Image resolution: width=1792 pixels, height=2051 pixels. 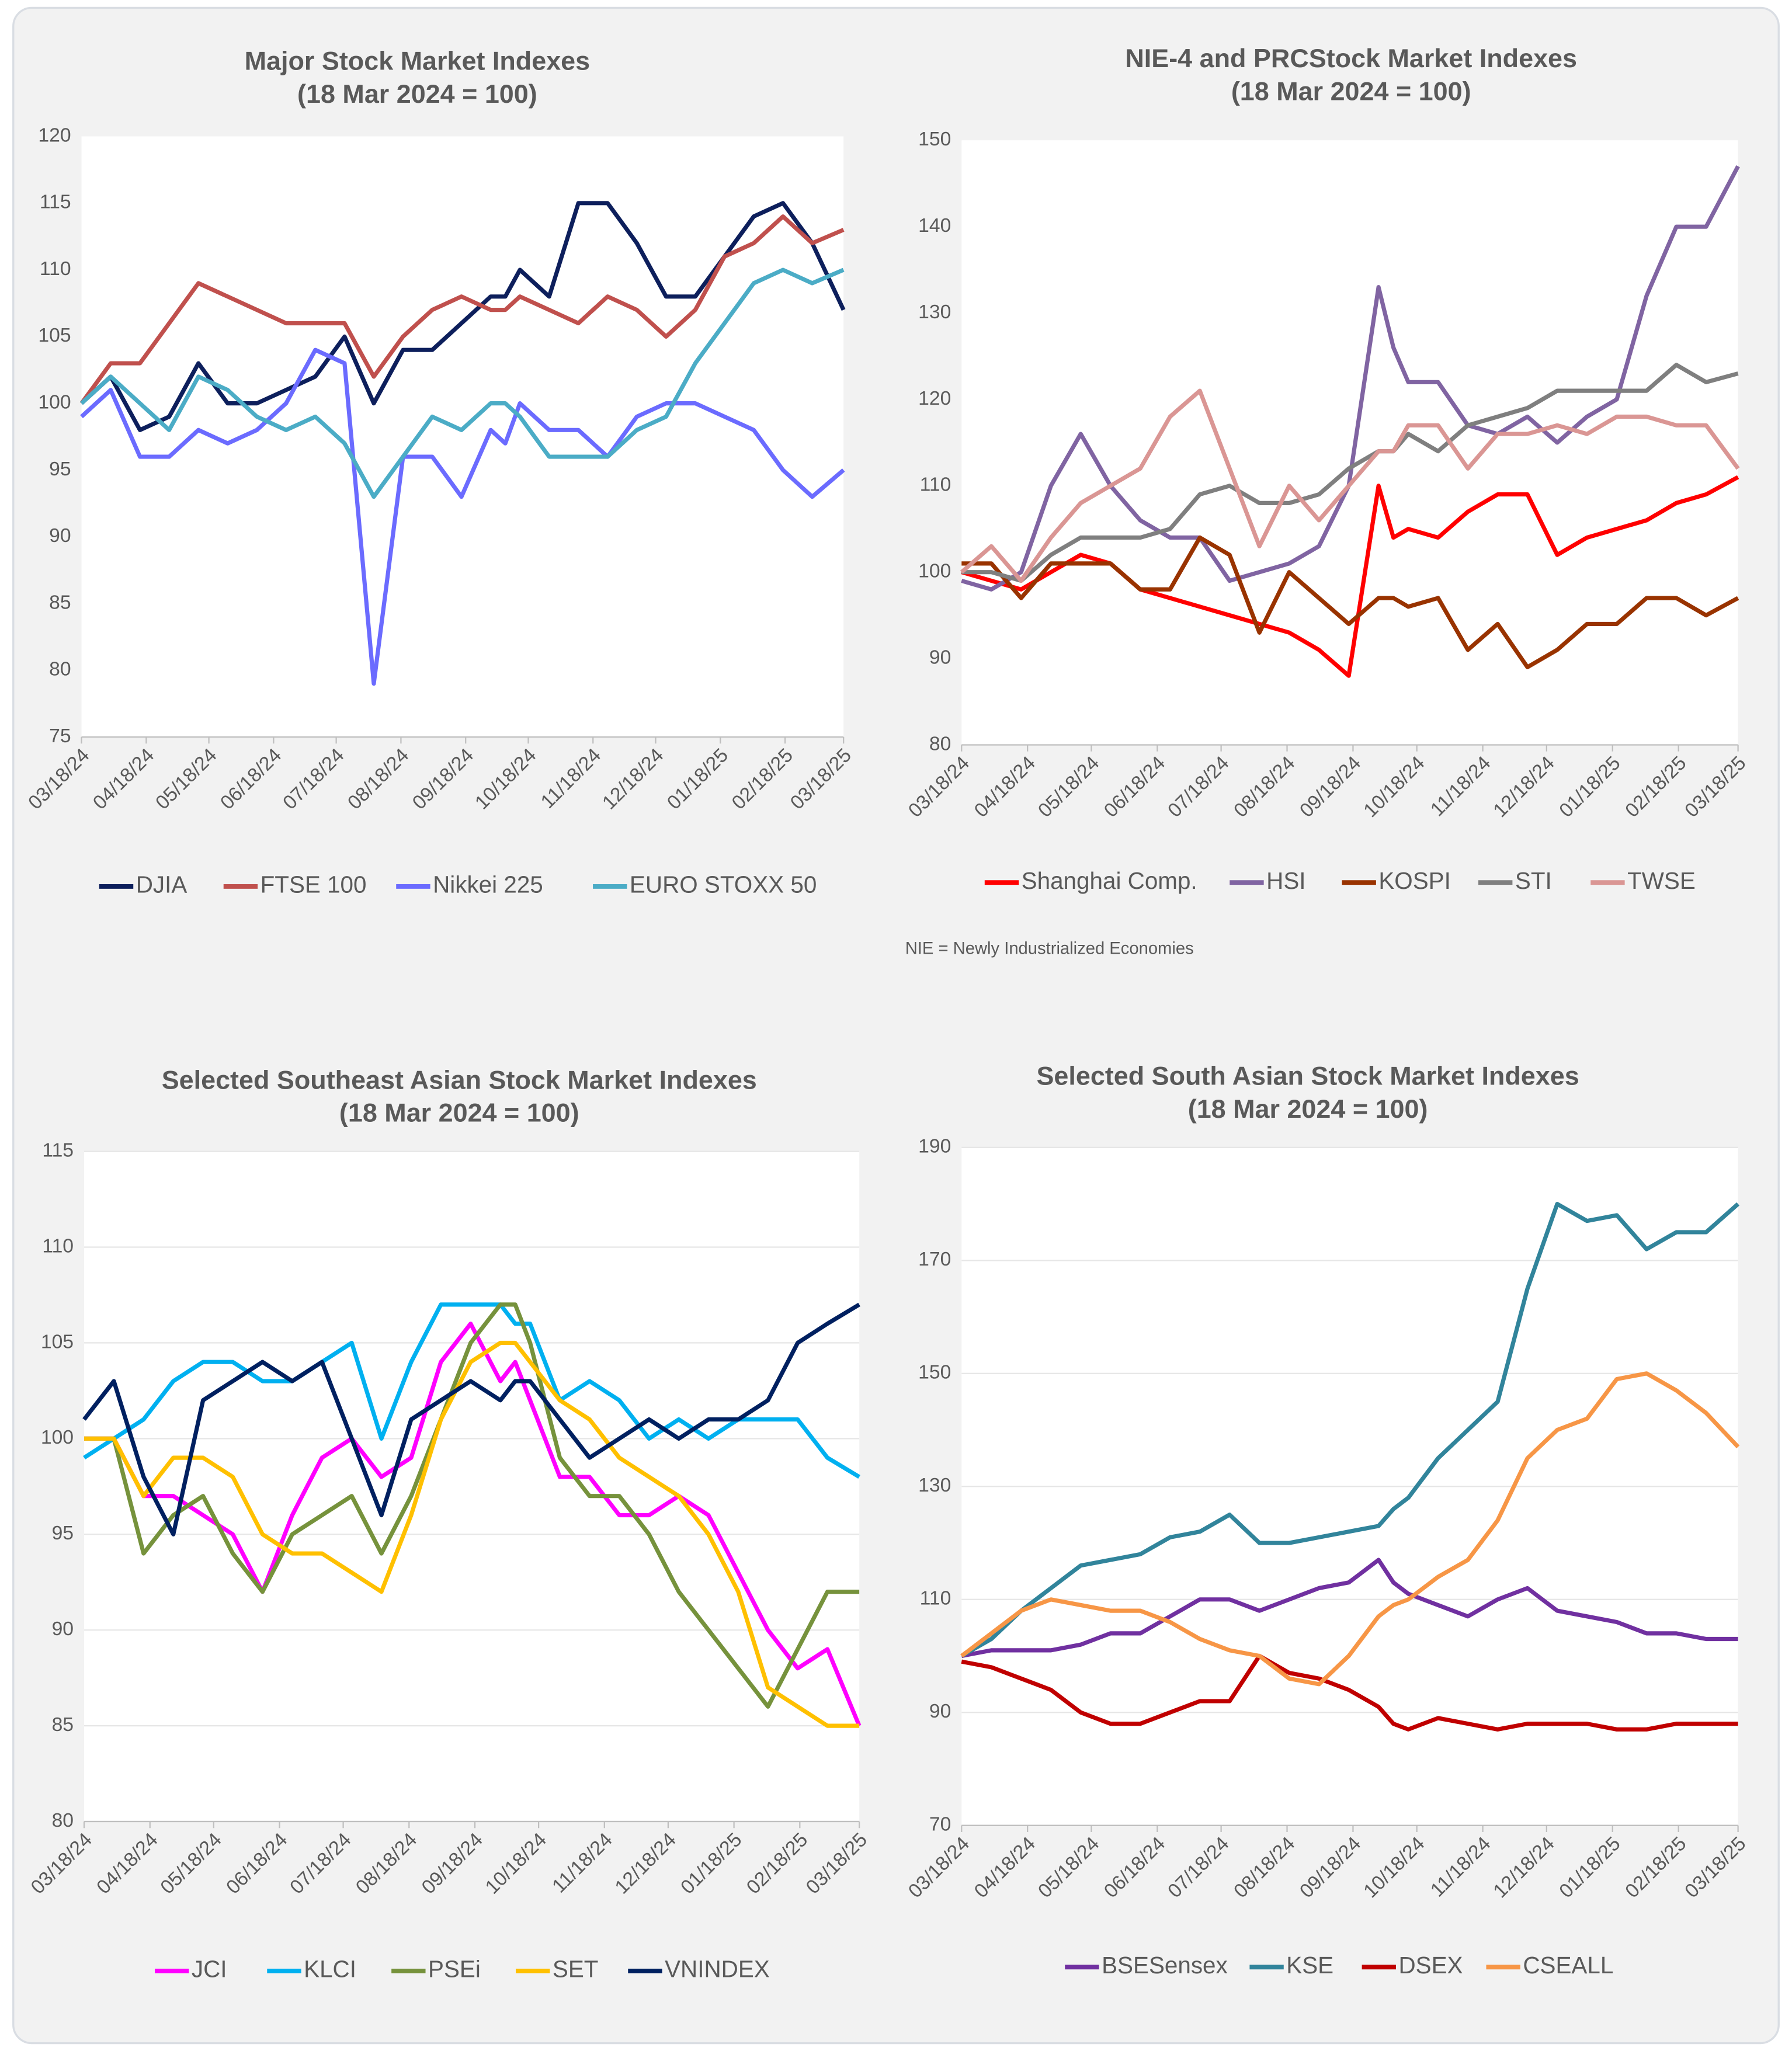 What do you see at coordinates (60, 736) in the screenshot?
I see `y-tick-label: 75` at bounding box center [60, 736].